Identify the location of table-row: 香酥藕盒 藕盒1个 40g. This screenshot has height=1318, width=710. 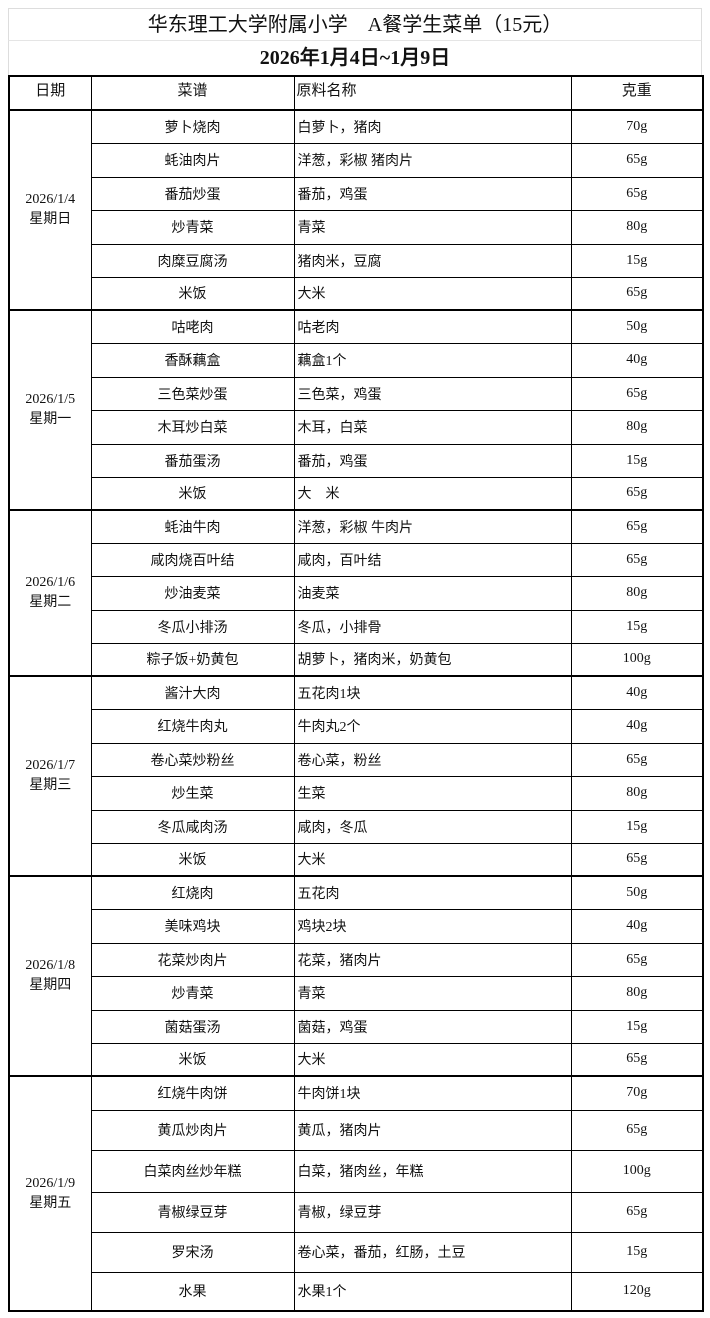
(356, 360).